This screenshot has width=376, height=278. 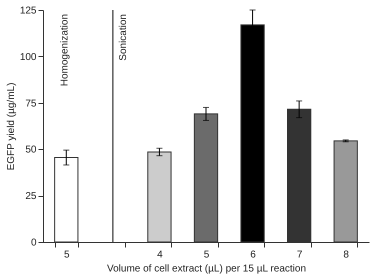 I want to click on x-tick-label: 4, so click(x=160, y=255).